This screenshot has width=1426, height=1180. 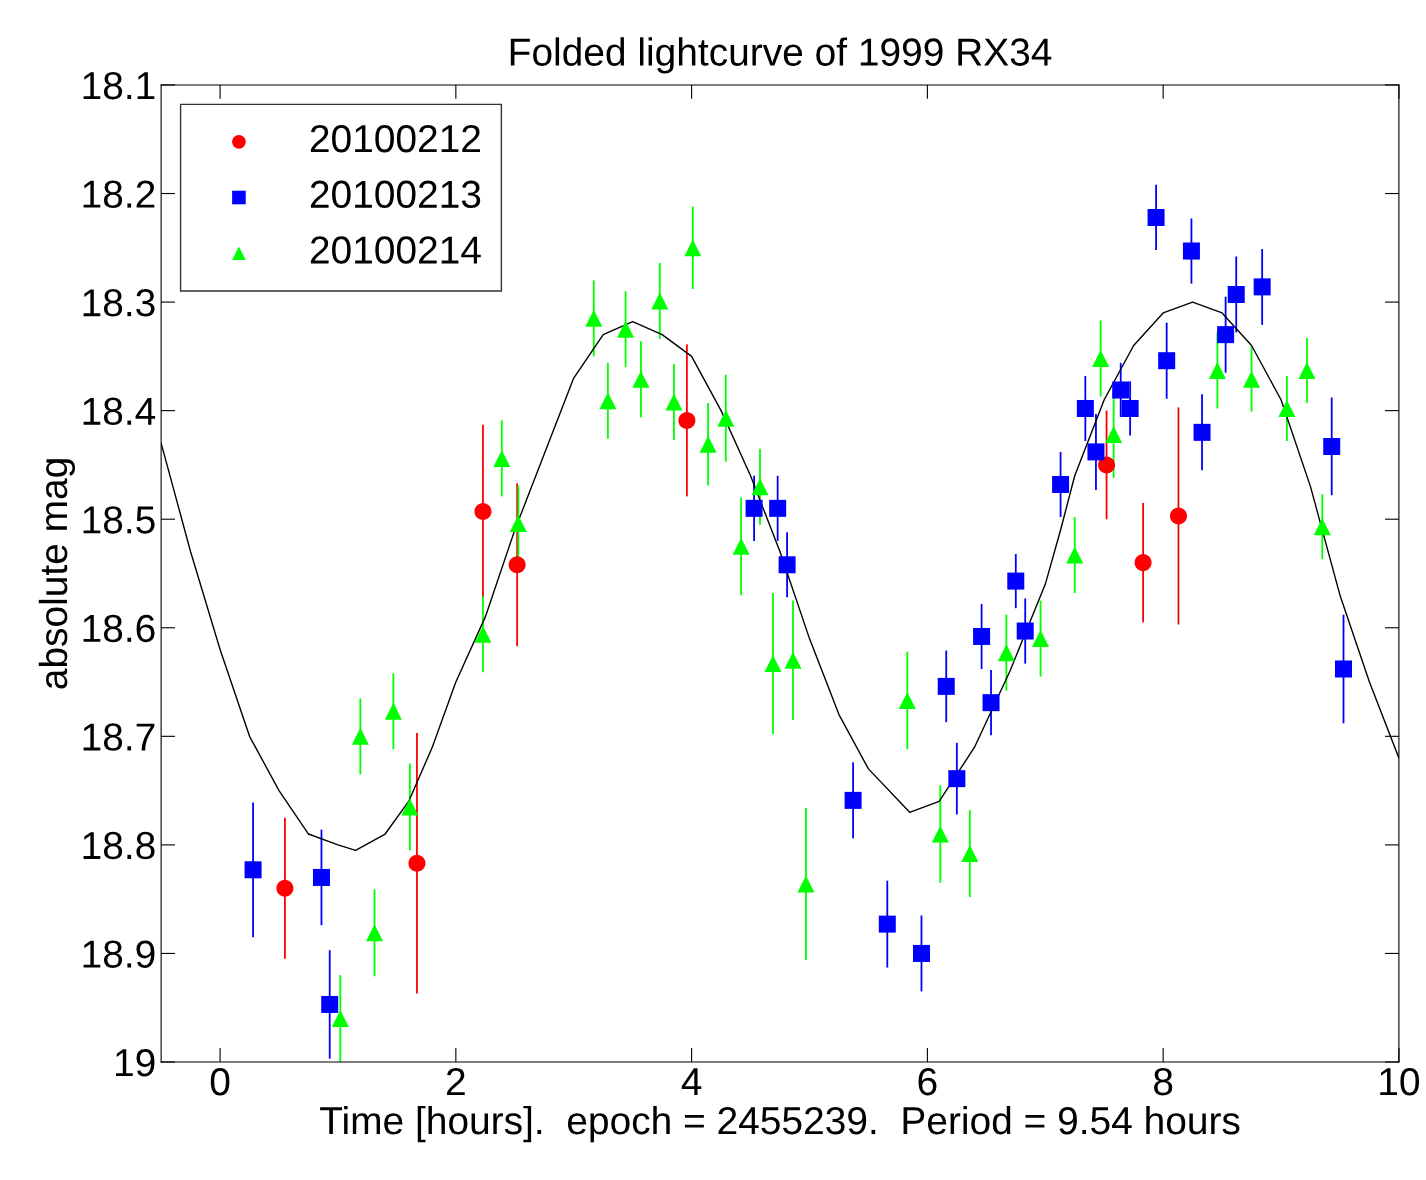 What do you see at coordinates (119, 520) in the screenshot?
I see `y-tick-label: 18.5` at bounding box center [119, 520].